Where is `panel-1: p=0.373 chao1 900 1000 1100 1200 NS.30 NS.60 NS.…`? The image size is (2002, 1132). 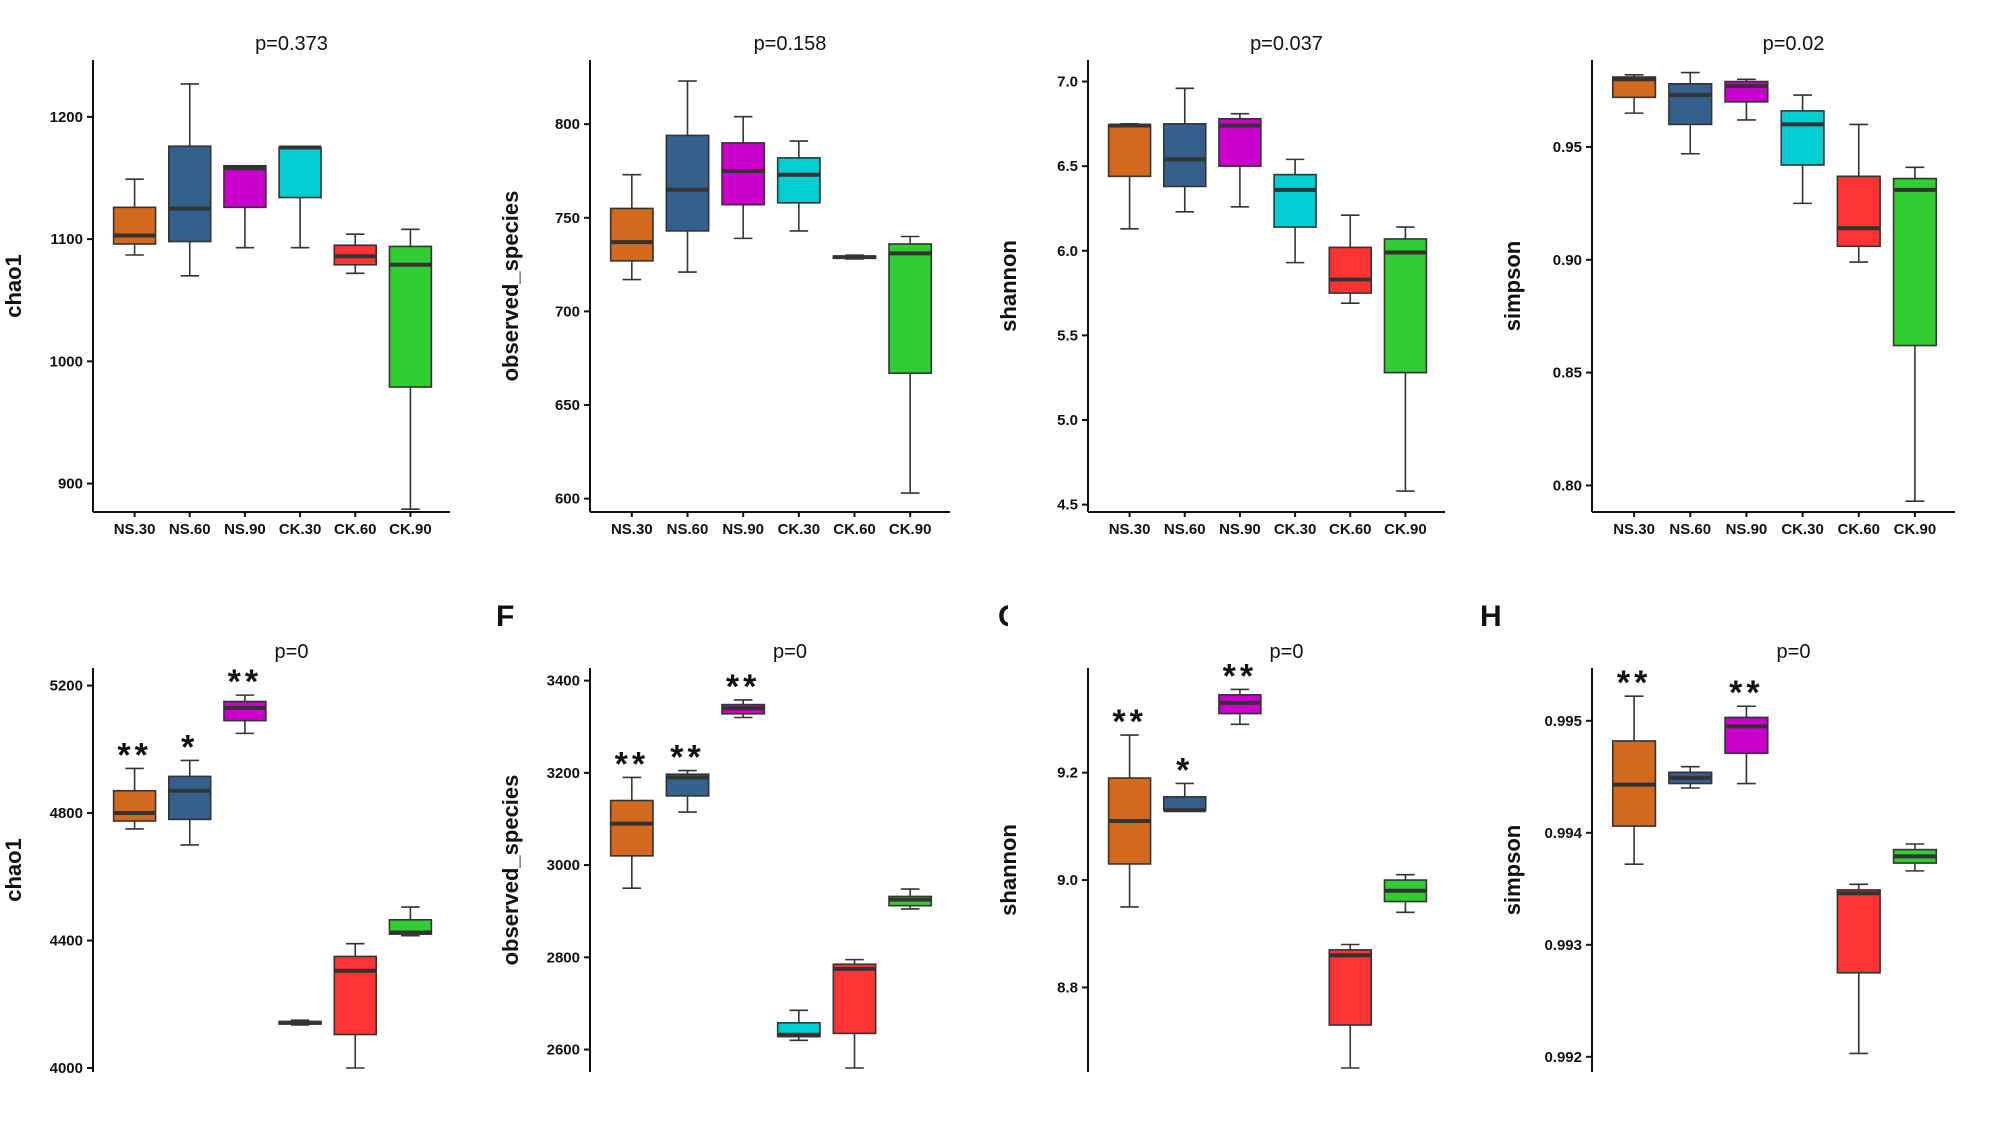 panel-1: p=0.373 chao1 900 1000 1100 1200 NS.30 NS.60 NS.… is located at coordinates (225, 285).